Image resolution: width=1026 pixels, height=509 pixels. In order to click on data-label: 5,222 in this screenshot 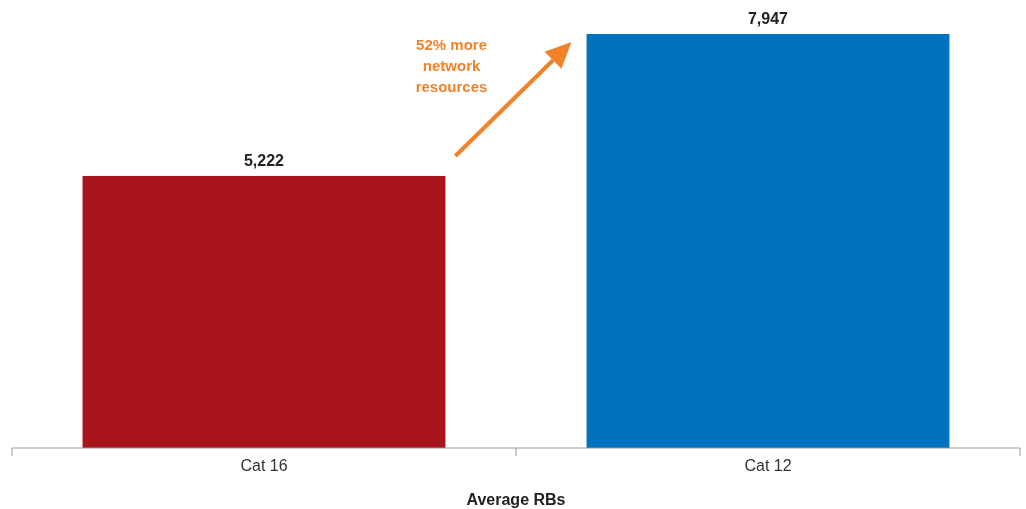, I will do `click(264, 160)`.